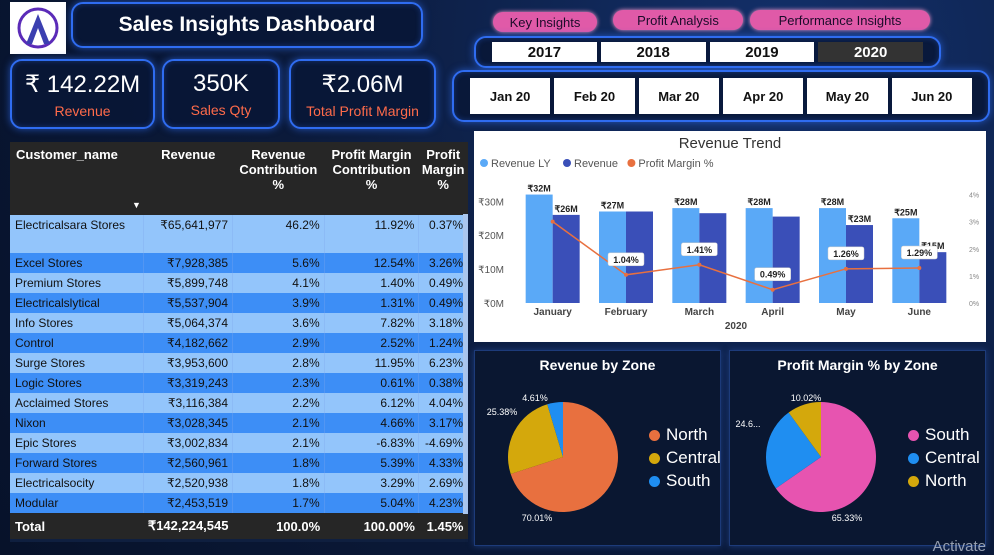  Describe the element at coordinates (552, 312) in the screenshot. I see `x-tick-label: January` at that location.